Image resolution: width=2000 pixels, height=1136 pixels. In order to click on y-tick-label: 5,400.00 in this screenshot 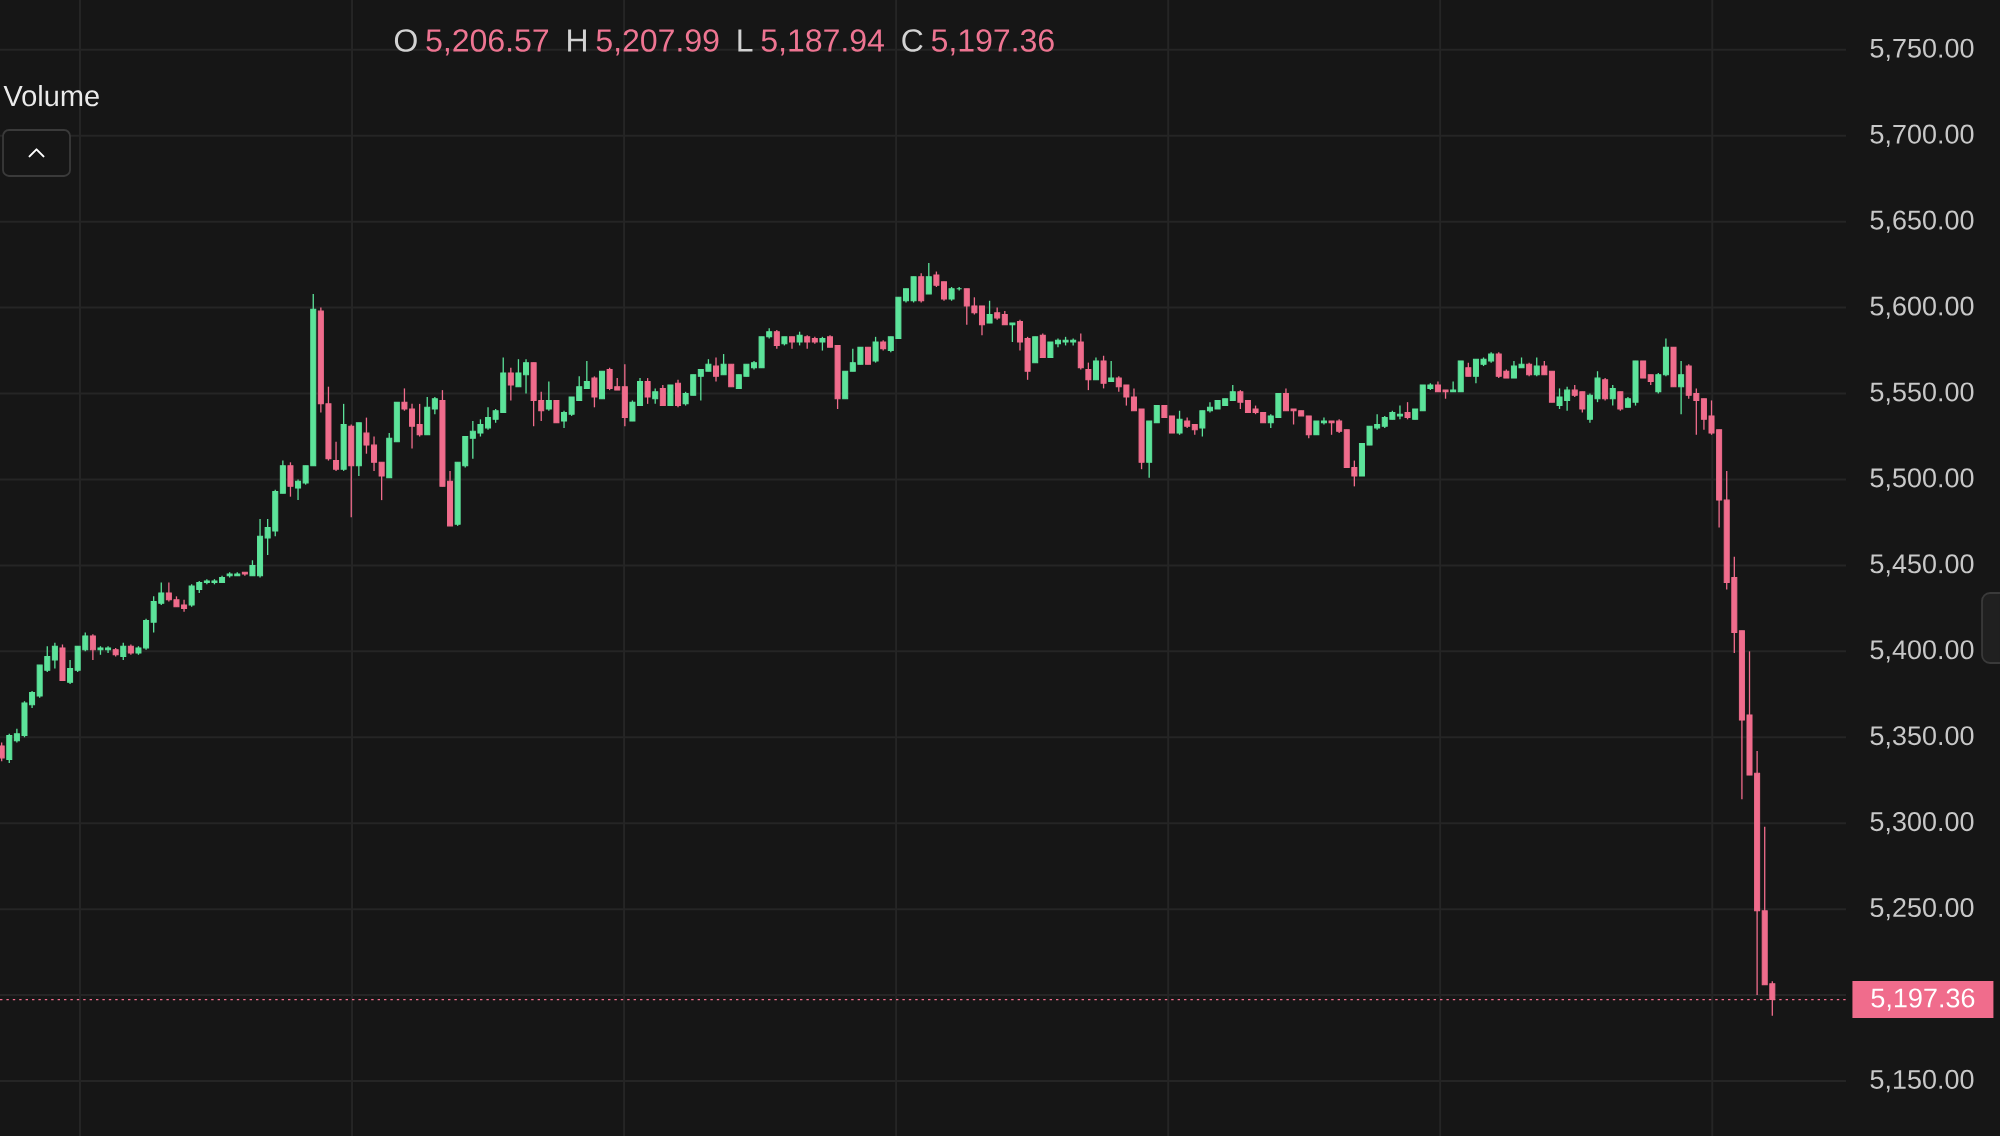, I will do `click(1922, 651)`.